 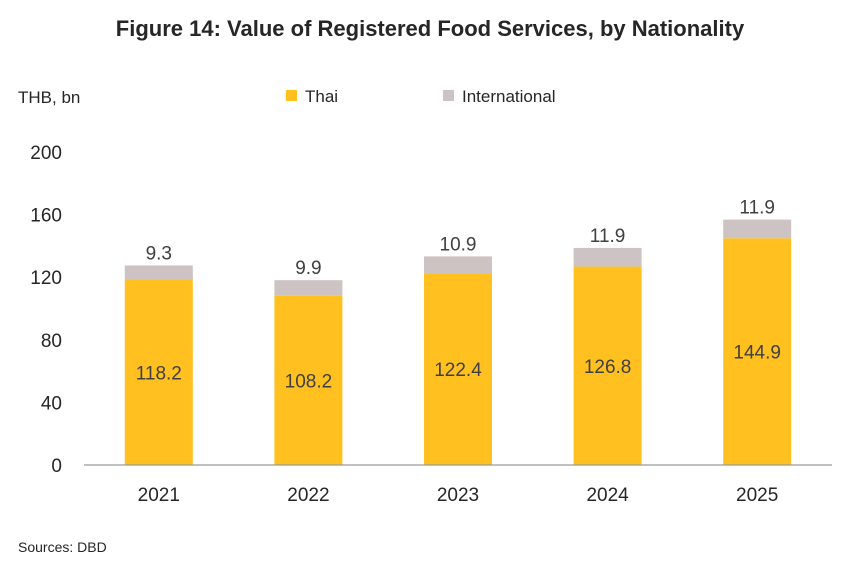 What do you see at coordinates (159, 495) in the screenshot?
I see `x-tick-label-2021: 2021` at bounding box center [159, 495].